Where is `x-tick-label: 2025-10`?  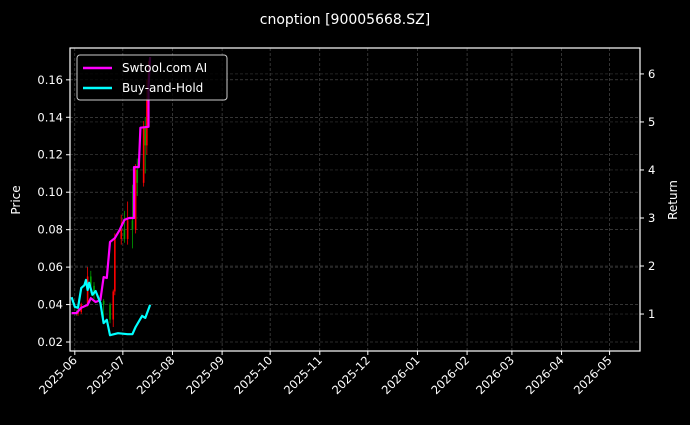 x-tick-label: 2025-10 is located at coordinates (253, 375).